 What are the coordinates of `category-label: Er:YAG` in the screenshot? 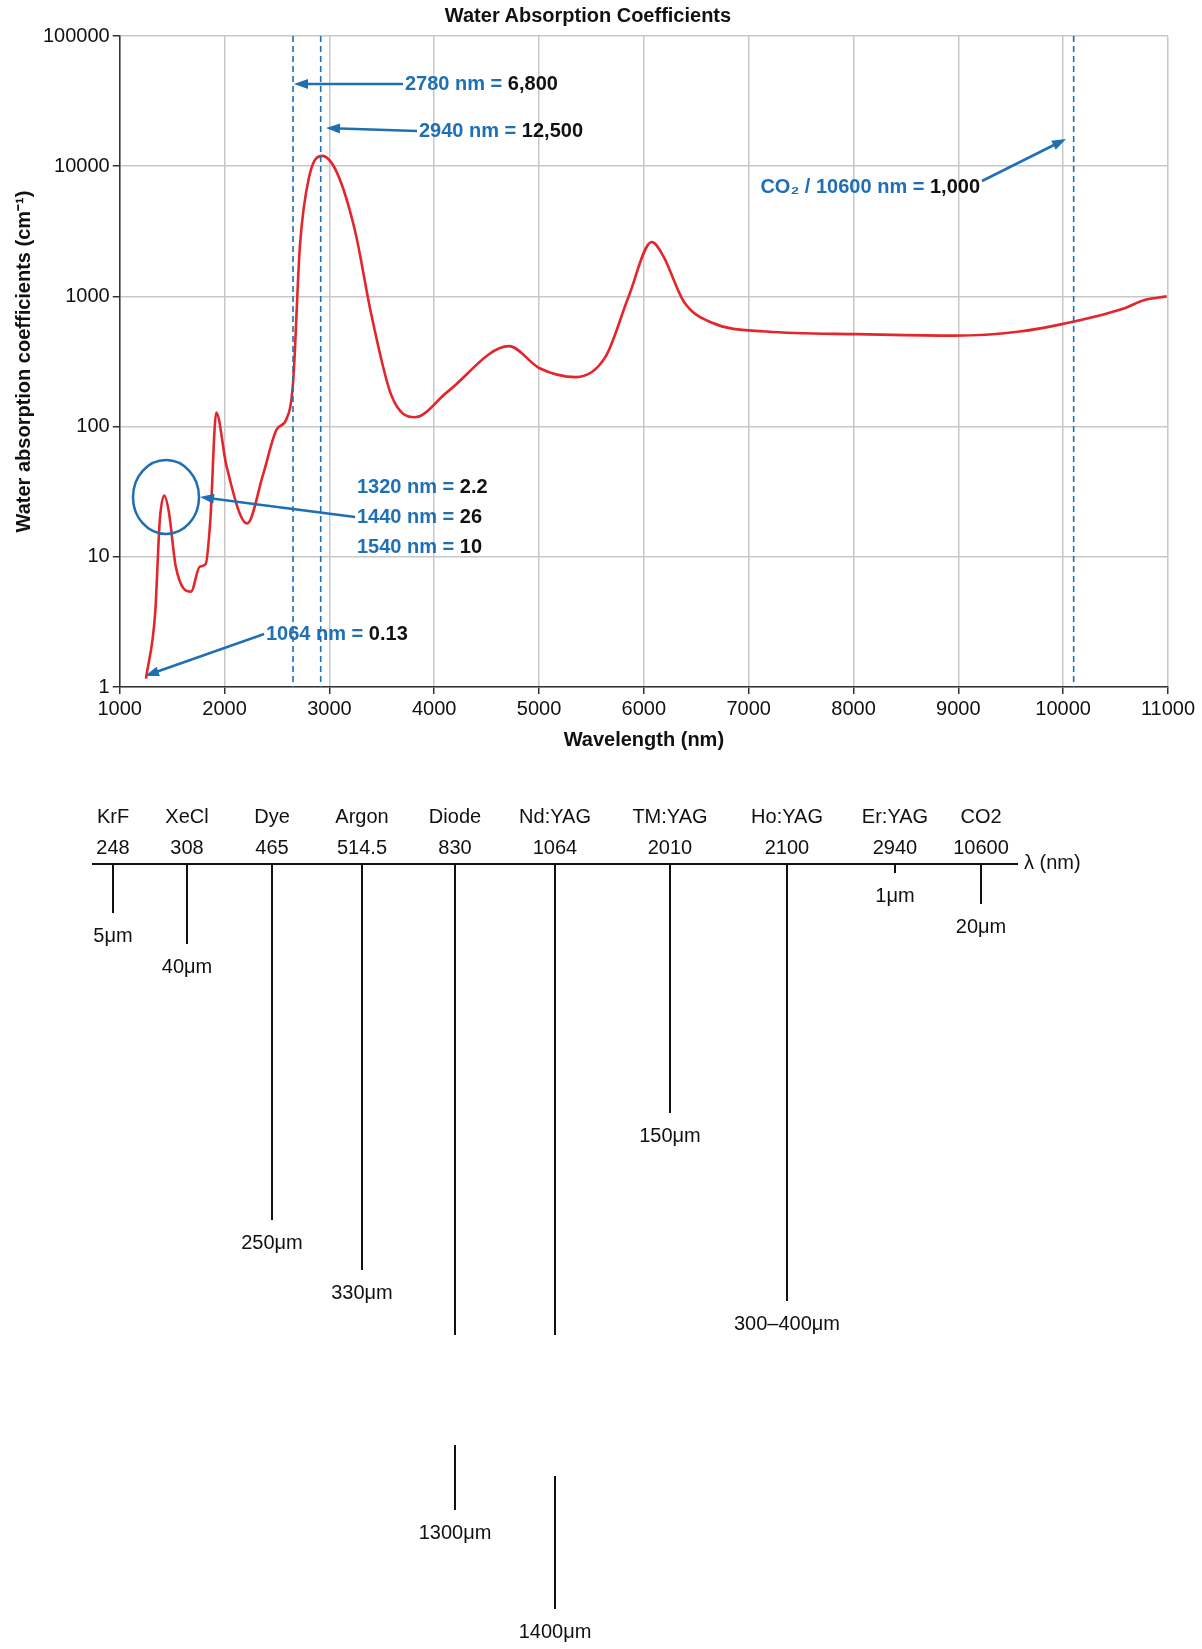 It's located at (895, 816).